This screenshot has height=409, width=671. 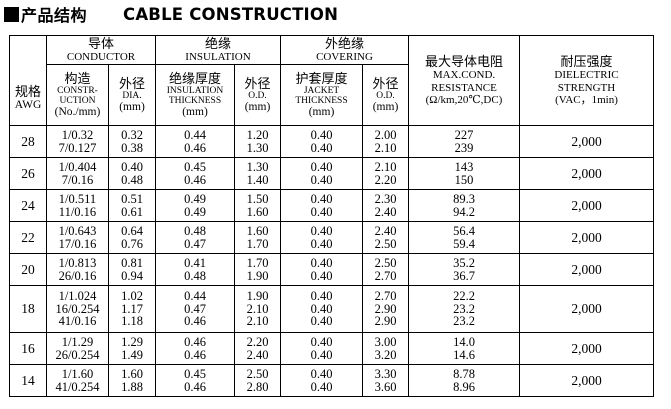 I want to click on resistance-cell: 22.2 23.2 23.2, so click(x=464, y=309).